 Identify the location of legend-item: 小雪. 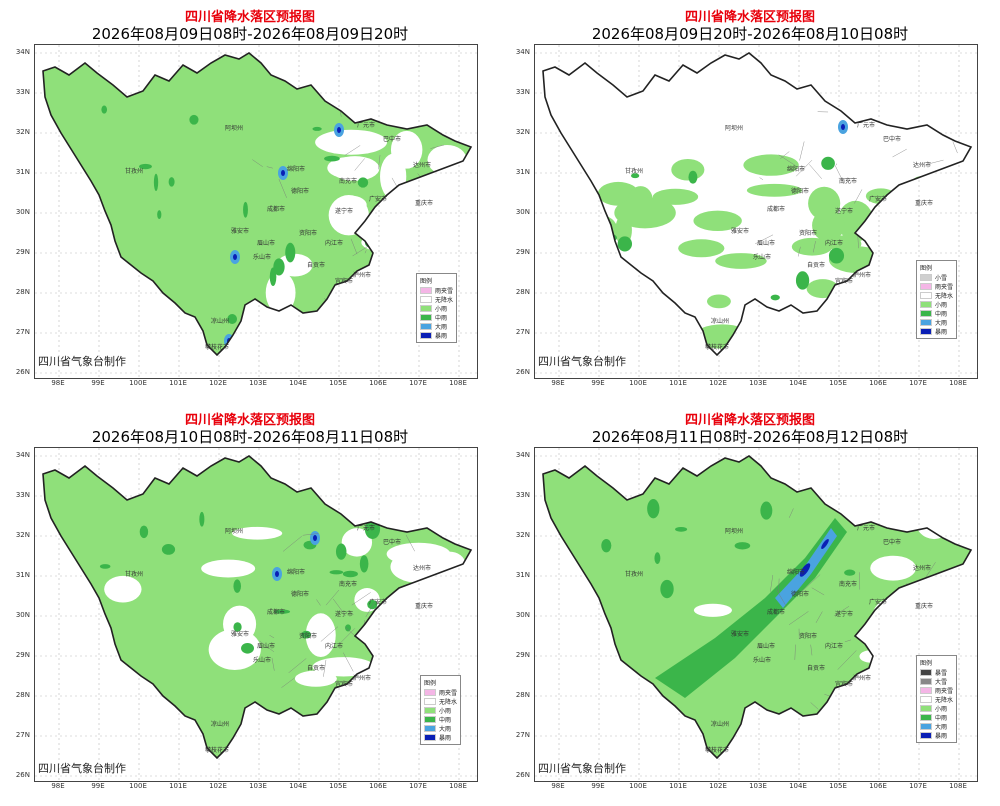
(936, 277).